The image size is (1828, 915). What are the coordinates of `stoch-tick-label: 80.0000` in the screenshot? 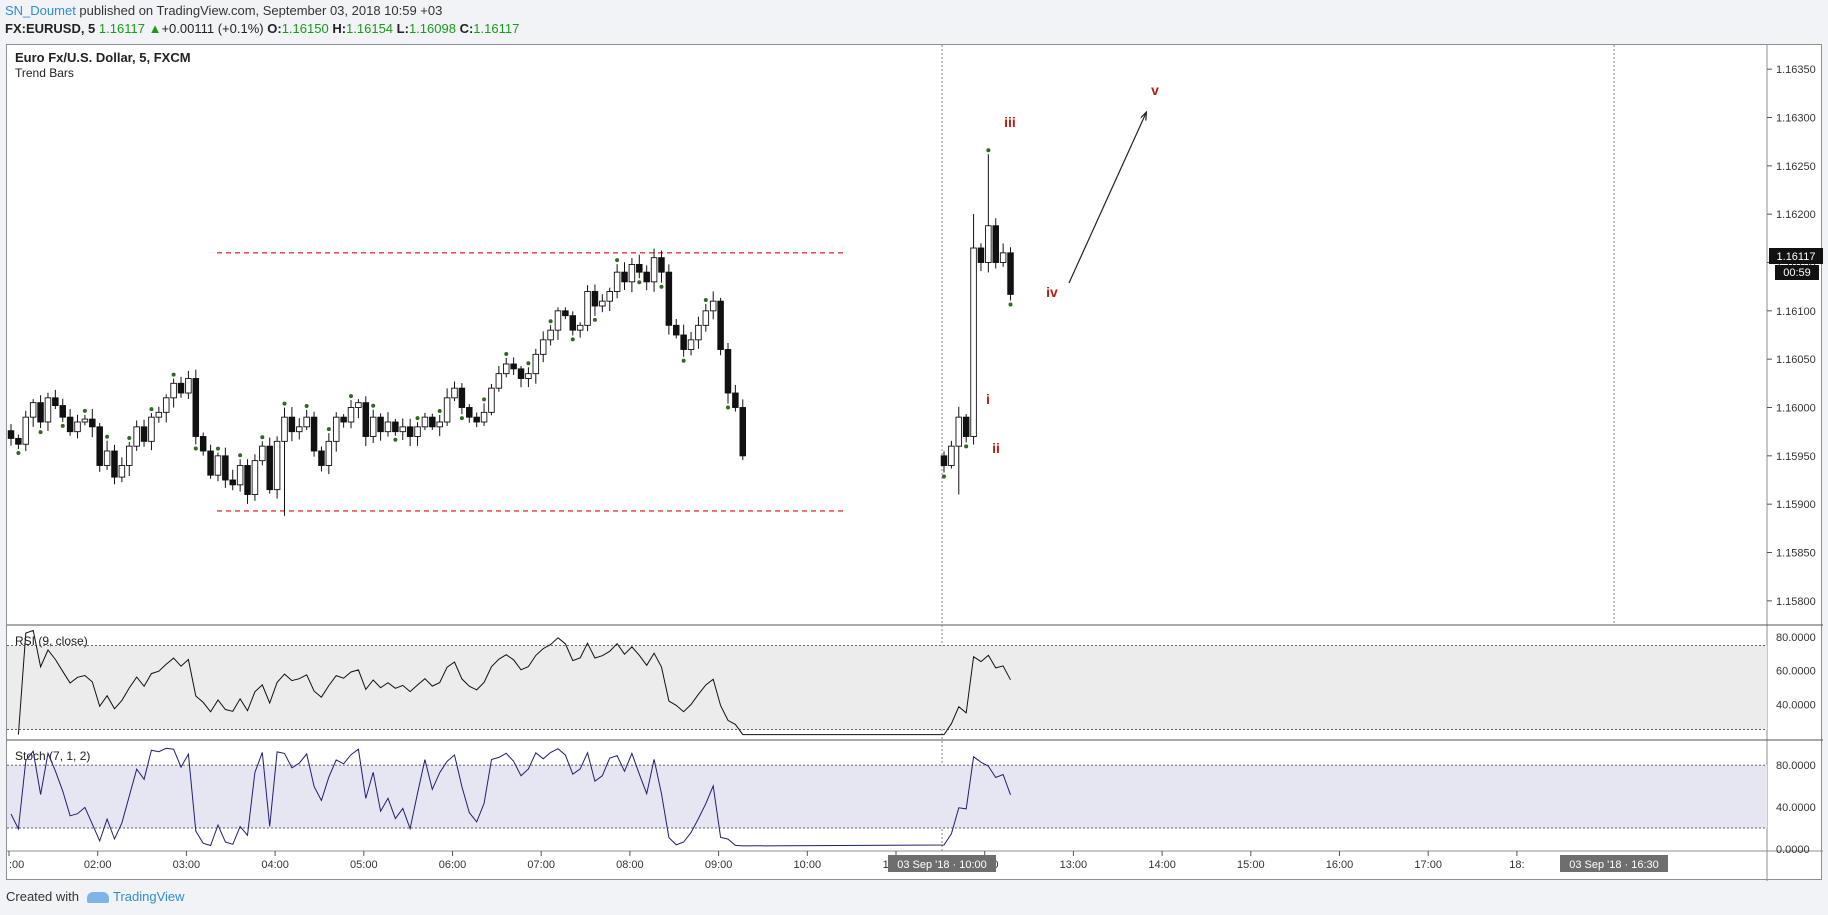 It's located at (1796, 766).